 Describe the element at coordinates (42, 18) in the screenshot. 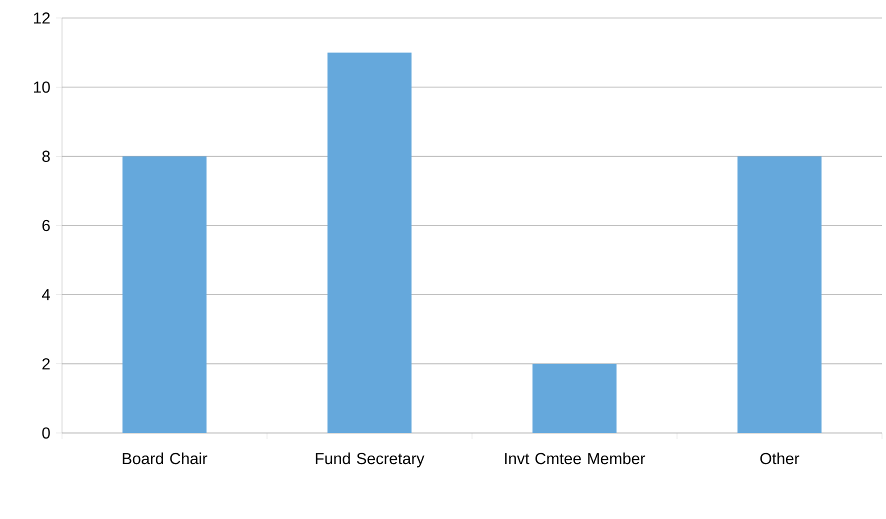

I see `y-tick-label: 12` at that location.